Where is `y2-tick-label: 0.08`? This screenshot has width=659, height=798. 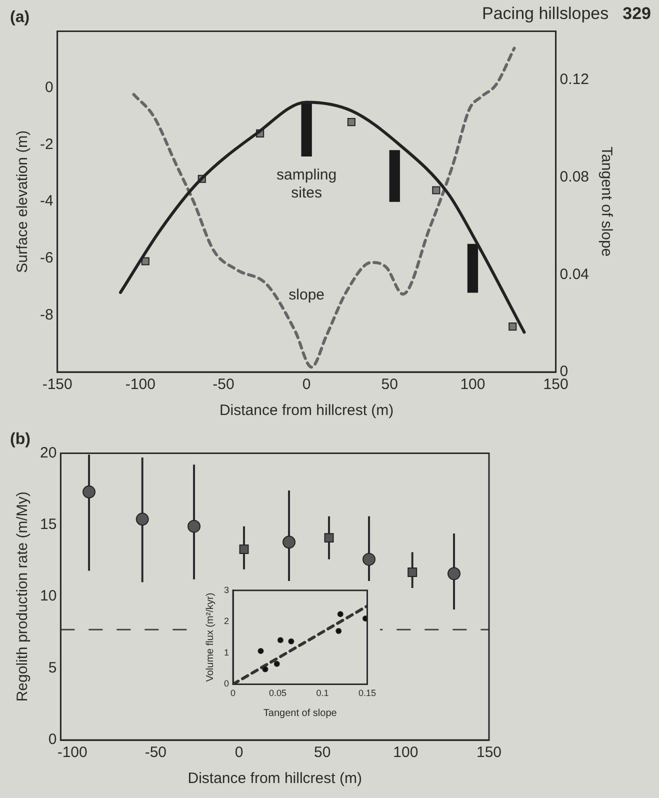 y2-tick-label: 0.08 is located at coordinates (575, 177).